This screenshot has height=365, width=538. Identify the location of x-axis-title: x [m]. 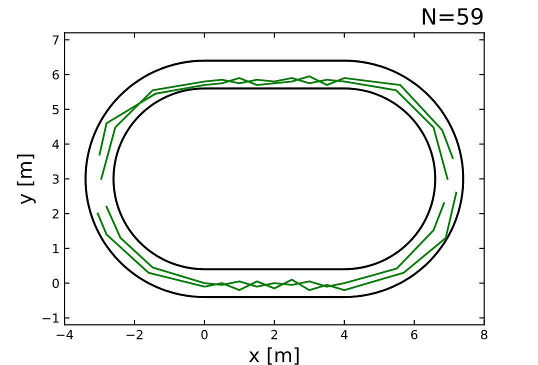
(274, 356).